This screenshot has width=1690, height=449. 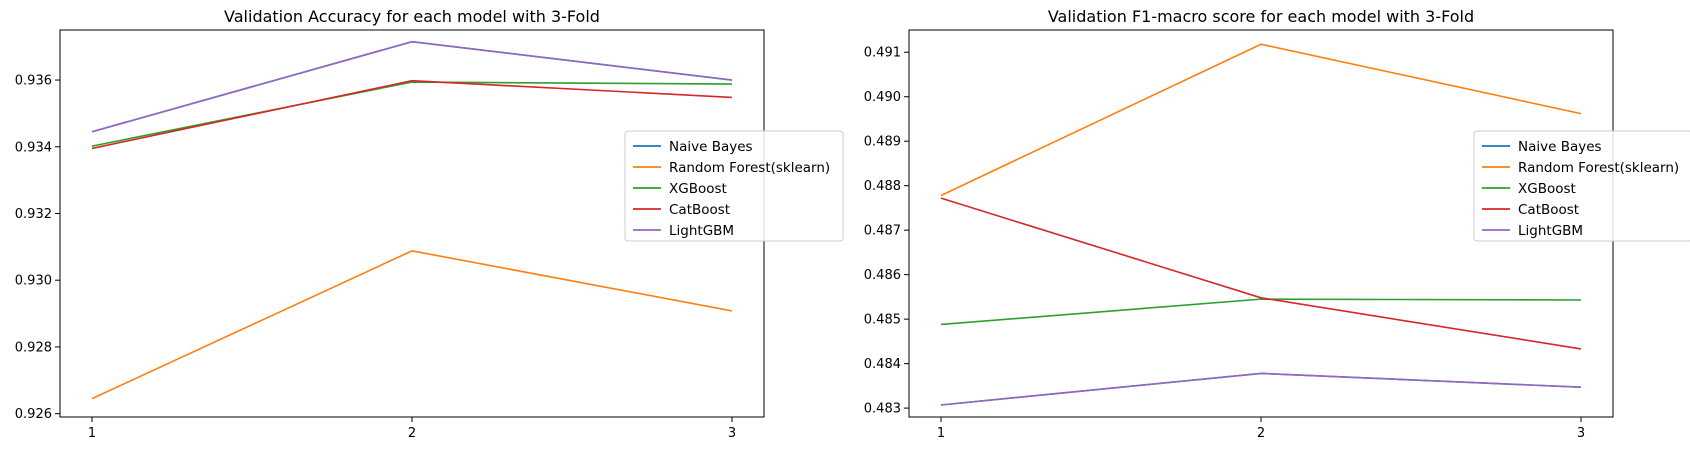 What do you see at coordinates (882, 231) in the screenshot?
I see `y-tick-label: 0.487` at bounding box center [882, 231].